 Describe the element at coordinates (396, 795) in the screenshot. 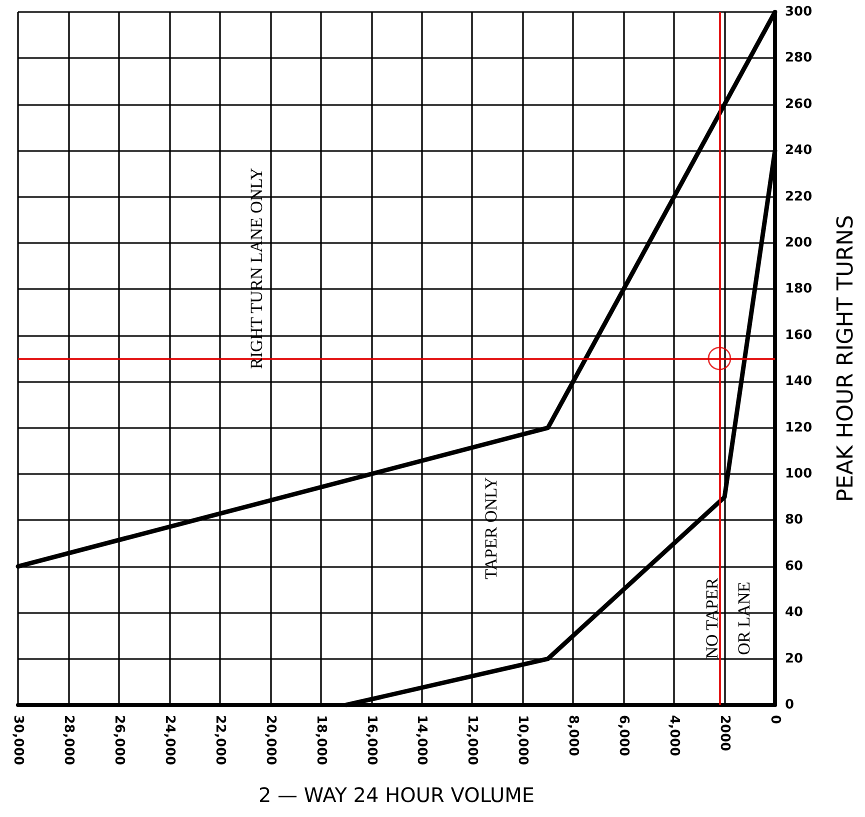

I see `x-axis-title: 2 — WAY 24 HOUR VOLUME` at that location.